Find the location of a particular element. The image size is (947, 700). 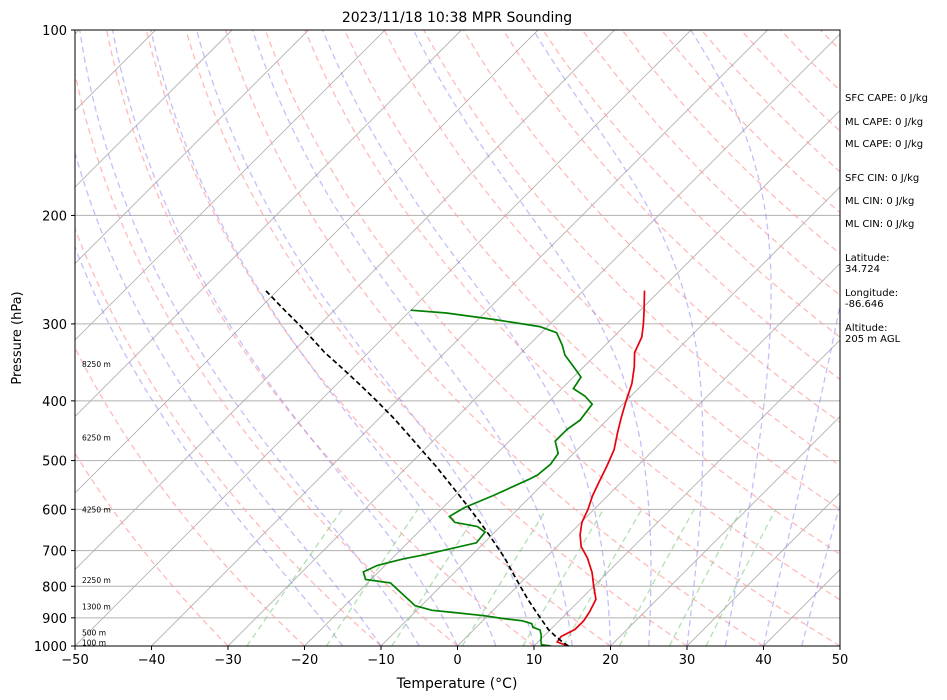

temperature-line is located at coordinates (600, 468).